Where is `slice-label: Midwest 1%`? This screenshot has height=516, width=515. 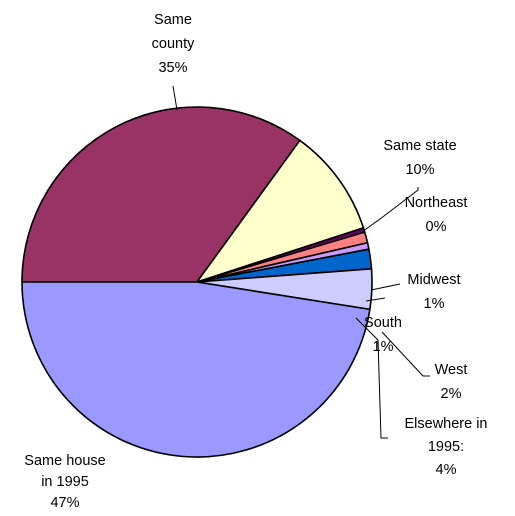 slice-label: Midwest 1% is located at coordinates (433, 292).